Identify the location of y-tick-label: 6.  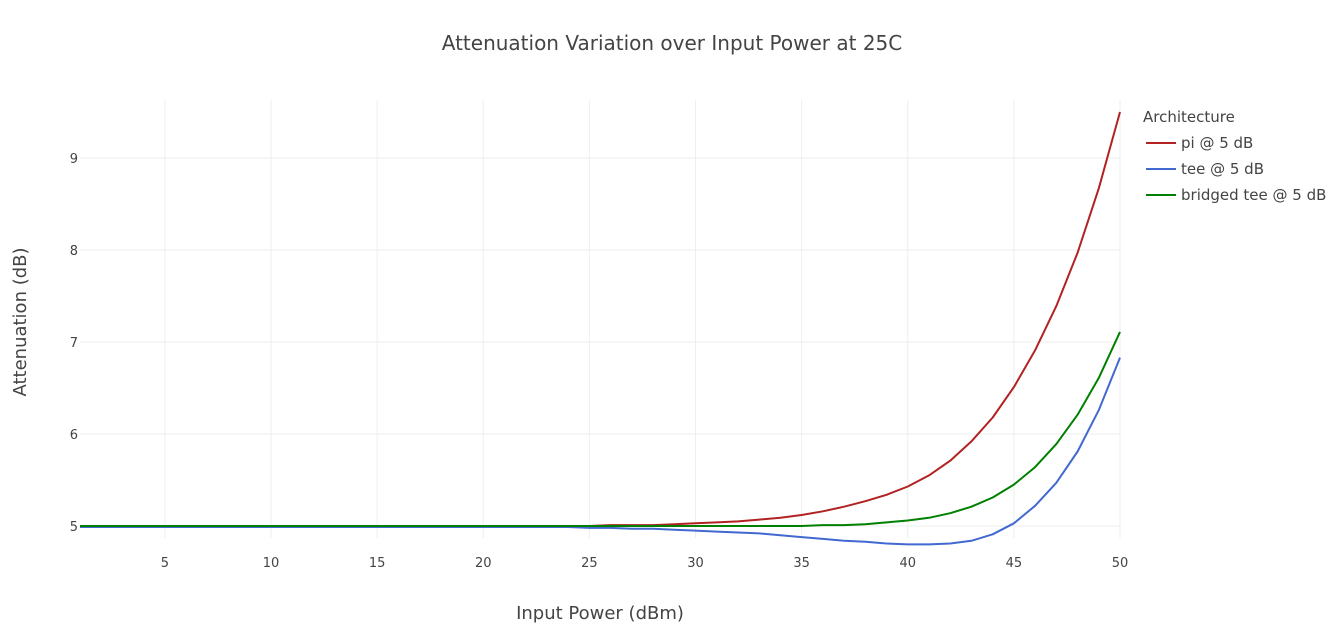
(74, 435).